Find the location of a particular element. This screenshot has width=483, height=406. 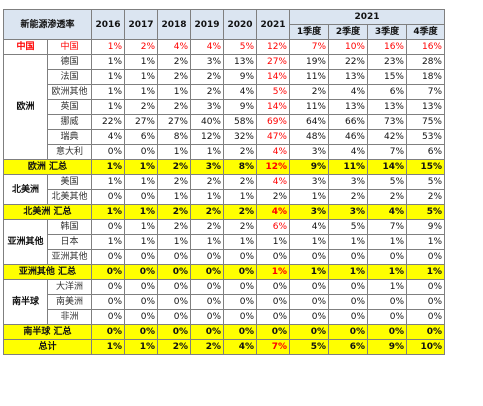

summary-label: 亚洲其他 汇总 is located at coordinates (47, 272).